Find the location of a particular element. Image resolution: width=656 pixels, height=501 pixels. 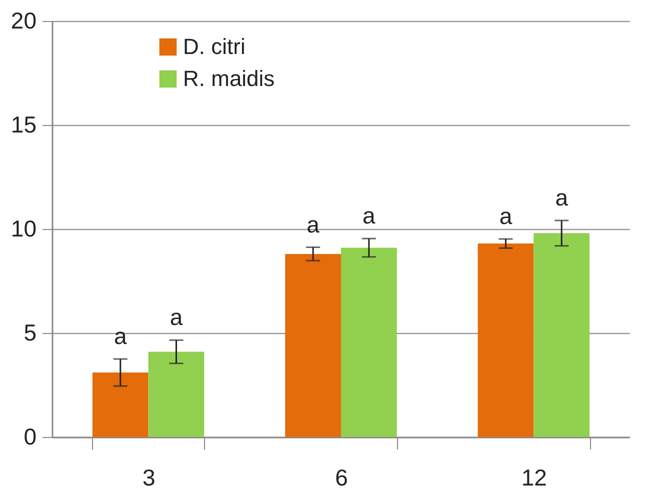

x-tick-label: 6 is located at coordinates (341, 477).